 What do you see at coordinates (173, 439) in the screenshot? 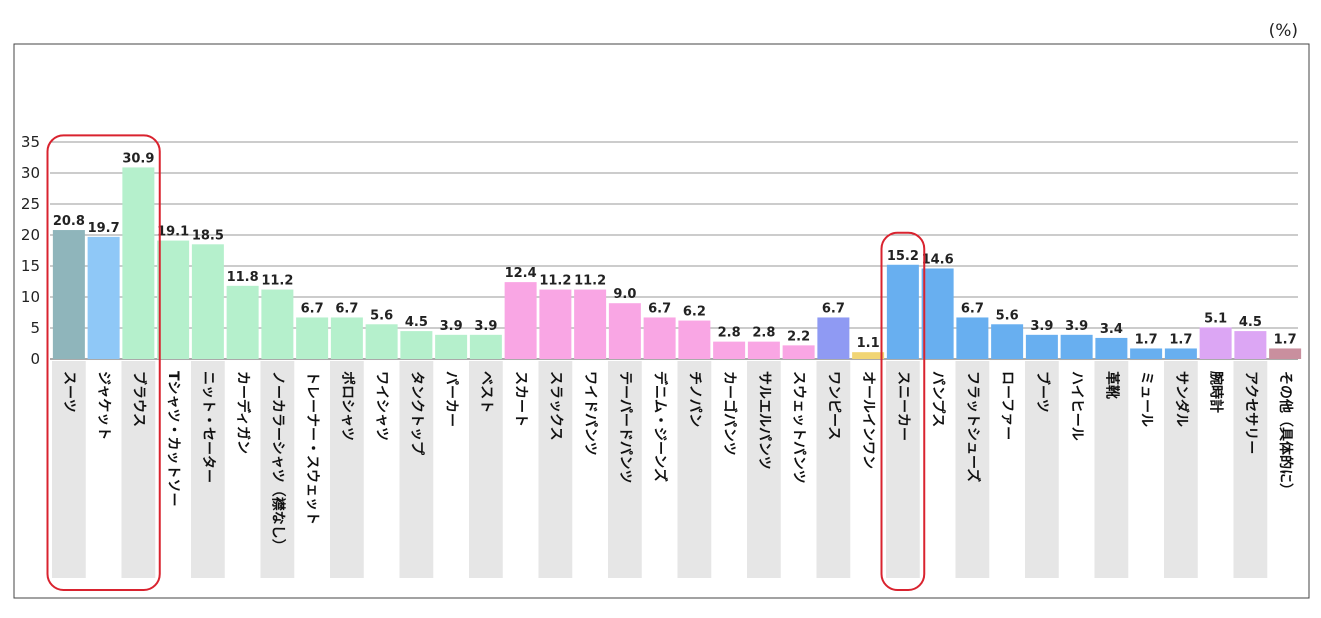
I see `category-label: Tシャツ・カットソー` at bounding box center [173, 439].